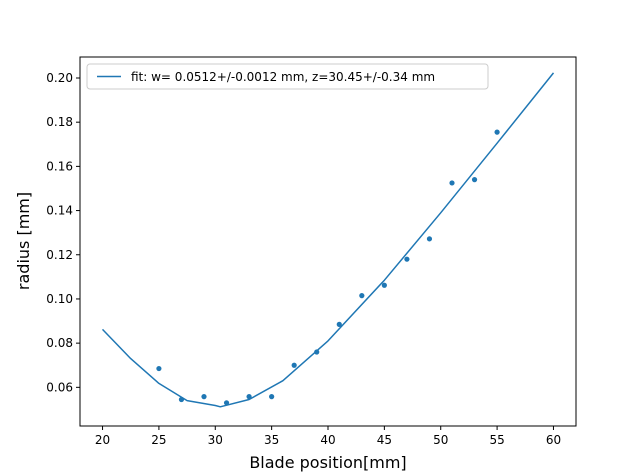  What do you see at coordinates (23, 241) in the screenshot?
I see `y-axis-label: radius [mm]` at bounding box center [23, 241].